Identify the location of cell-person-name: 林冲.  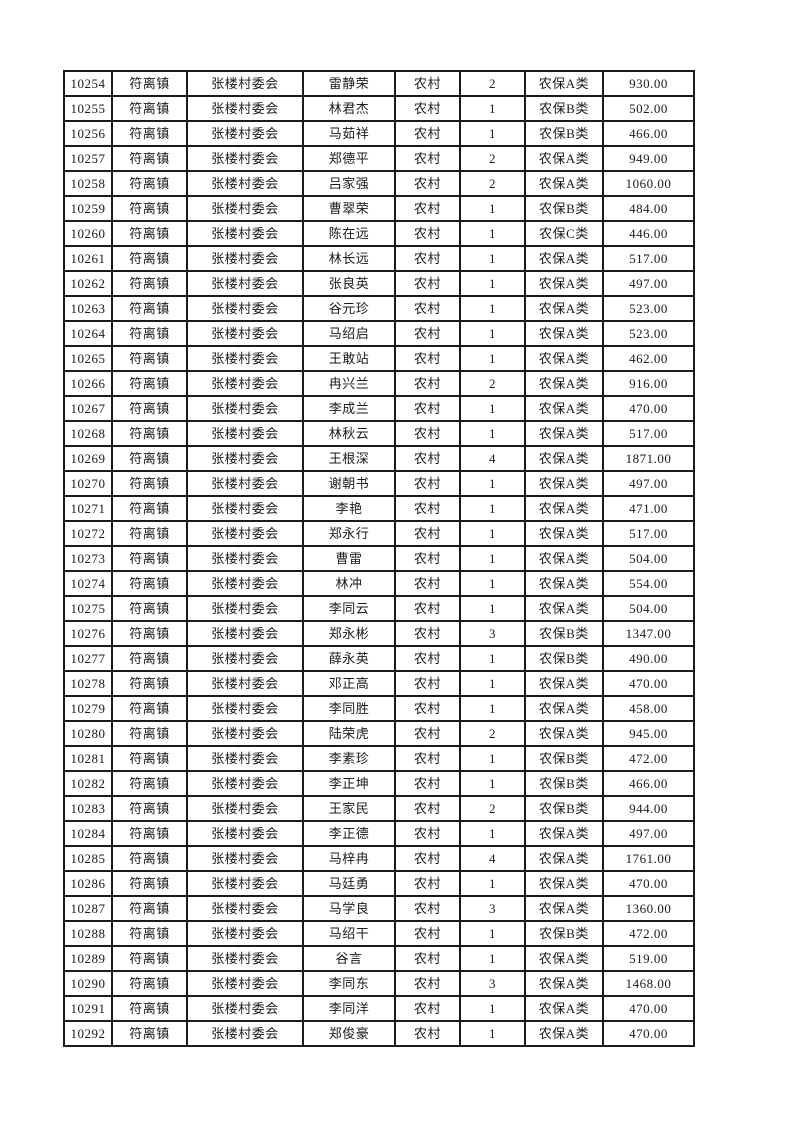
(349, 583).